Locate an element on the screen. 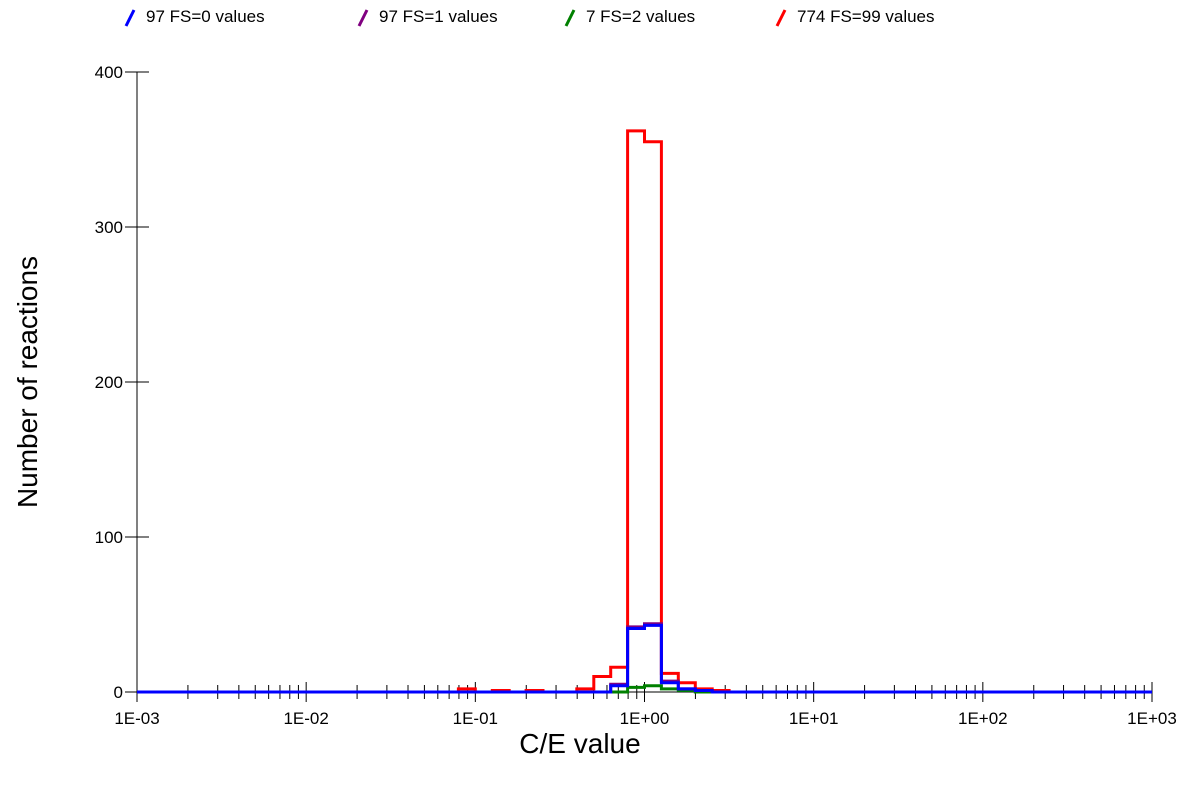 The width and height of the screenshot is (1204, 798). y-tick-label: 200 is located at coordinates (109, 382).